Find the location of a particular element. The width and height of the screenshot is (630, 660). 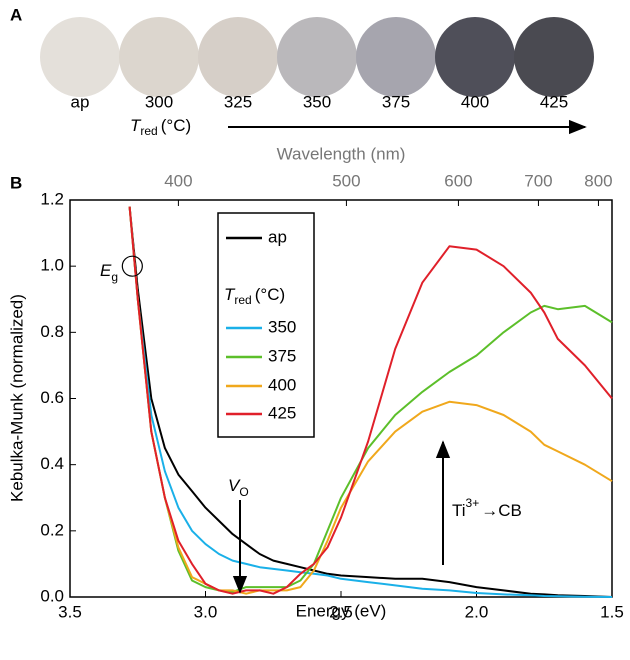

x-tick-label: 1.5 is located at coordinates (612, 611).